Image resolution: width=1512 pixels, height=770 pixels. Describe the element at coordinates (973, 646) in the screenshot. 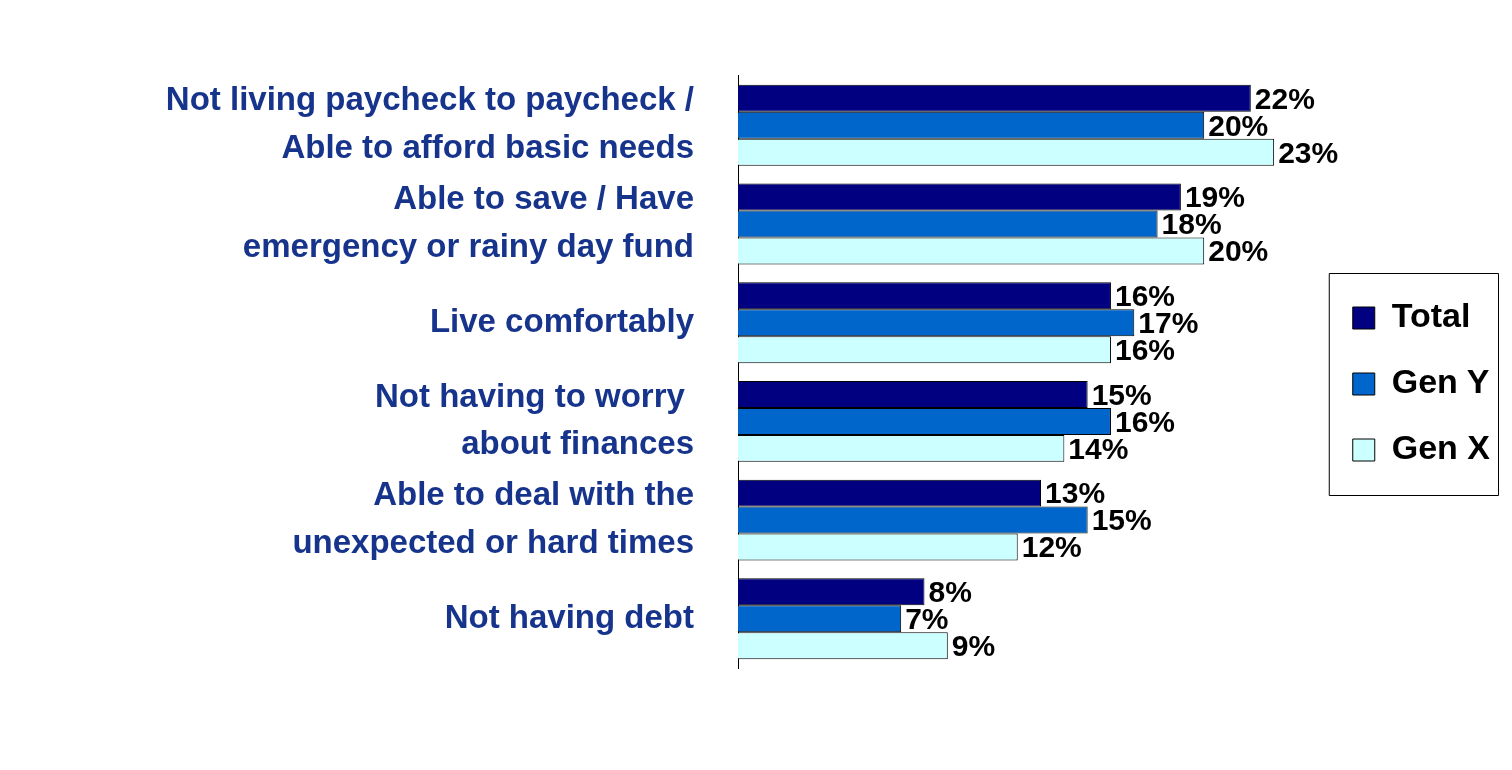

I see `data-label: 9%` at that location.